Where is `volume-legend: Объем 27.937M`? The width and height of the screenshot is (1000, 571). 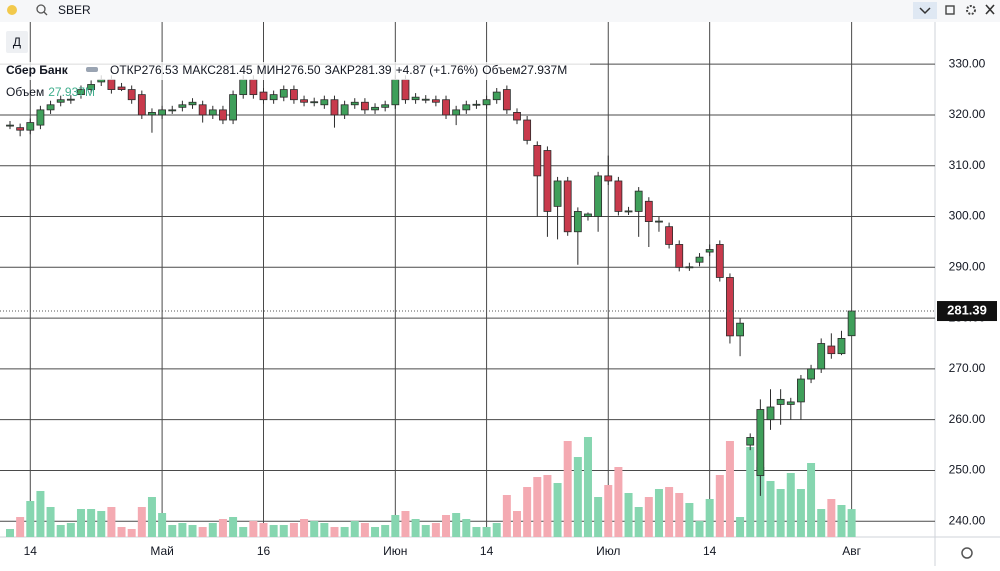
volume-legend: Объем 27.937M is located at coordinates (50, 92).